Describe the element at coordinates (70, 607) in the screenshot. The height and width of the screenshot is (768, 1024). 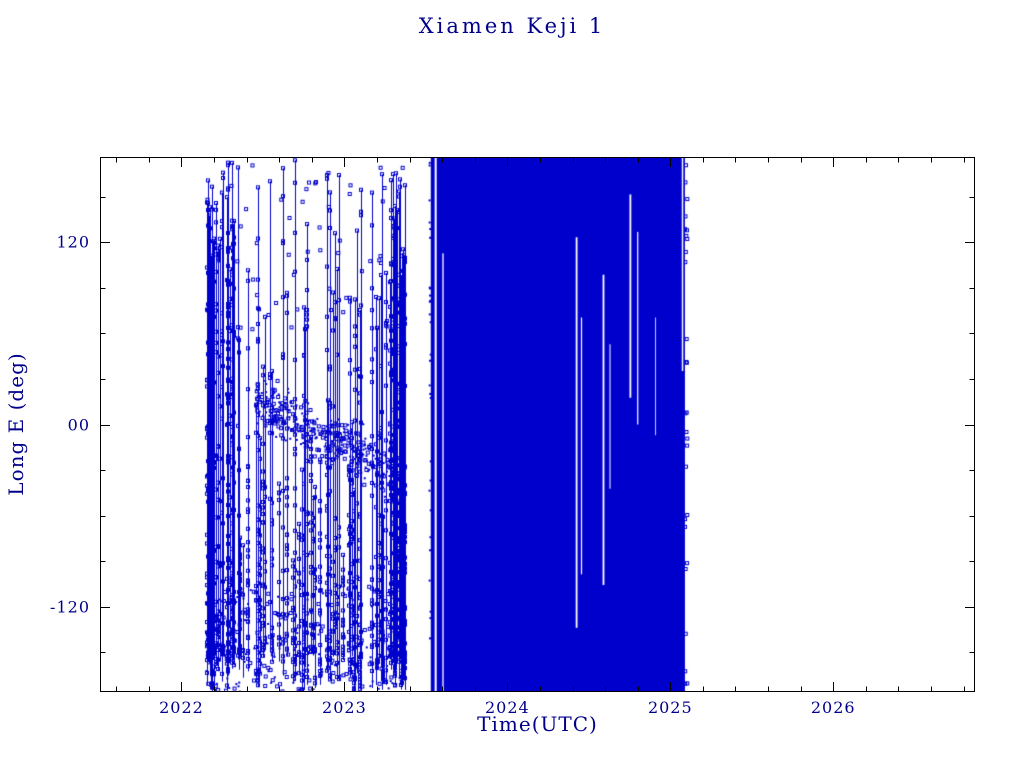
I see `y-tick-label: -120` at that location.